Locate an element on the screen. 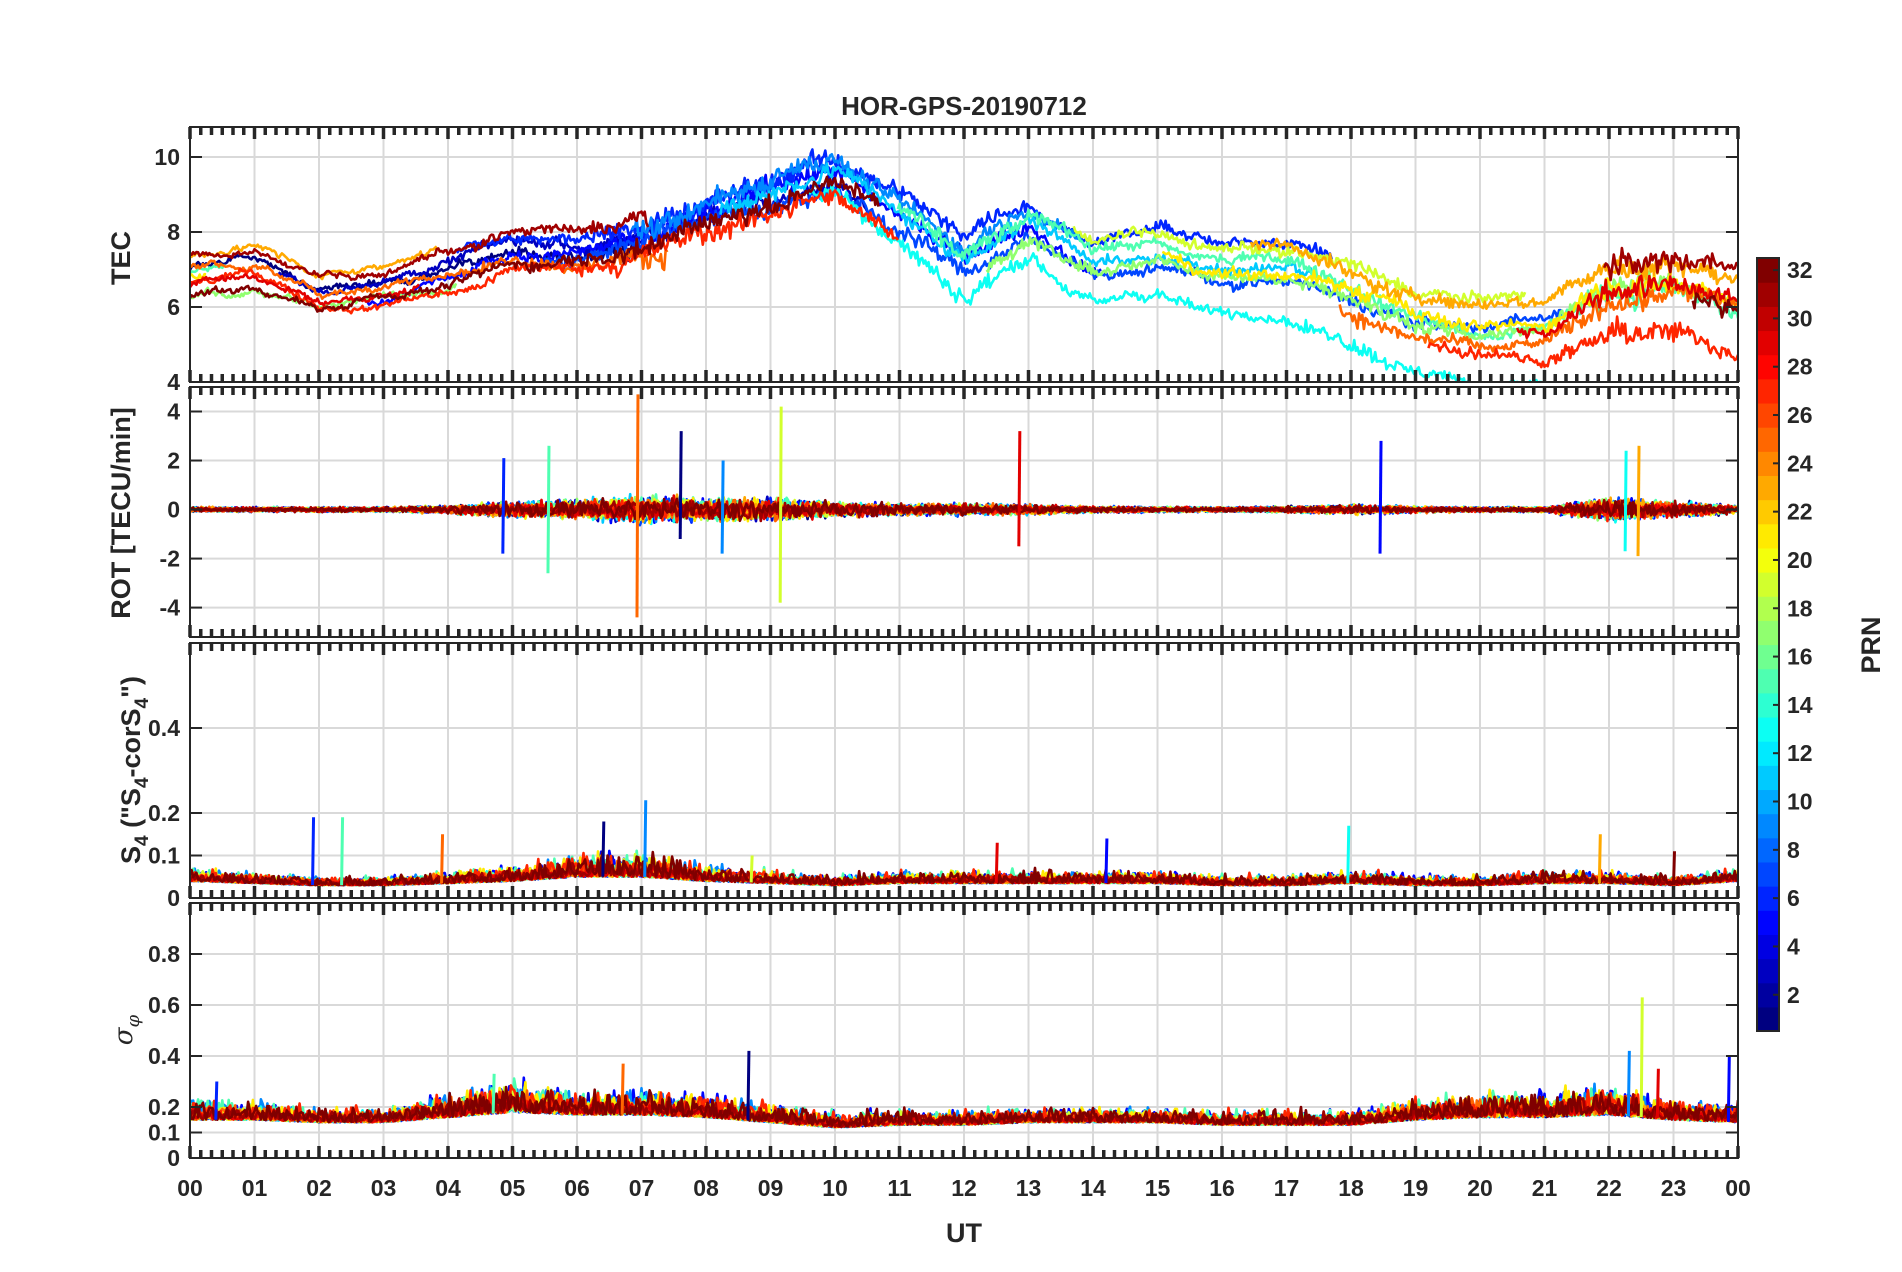  x-tick-label: 23 is located at coordinates (1674, 1188).